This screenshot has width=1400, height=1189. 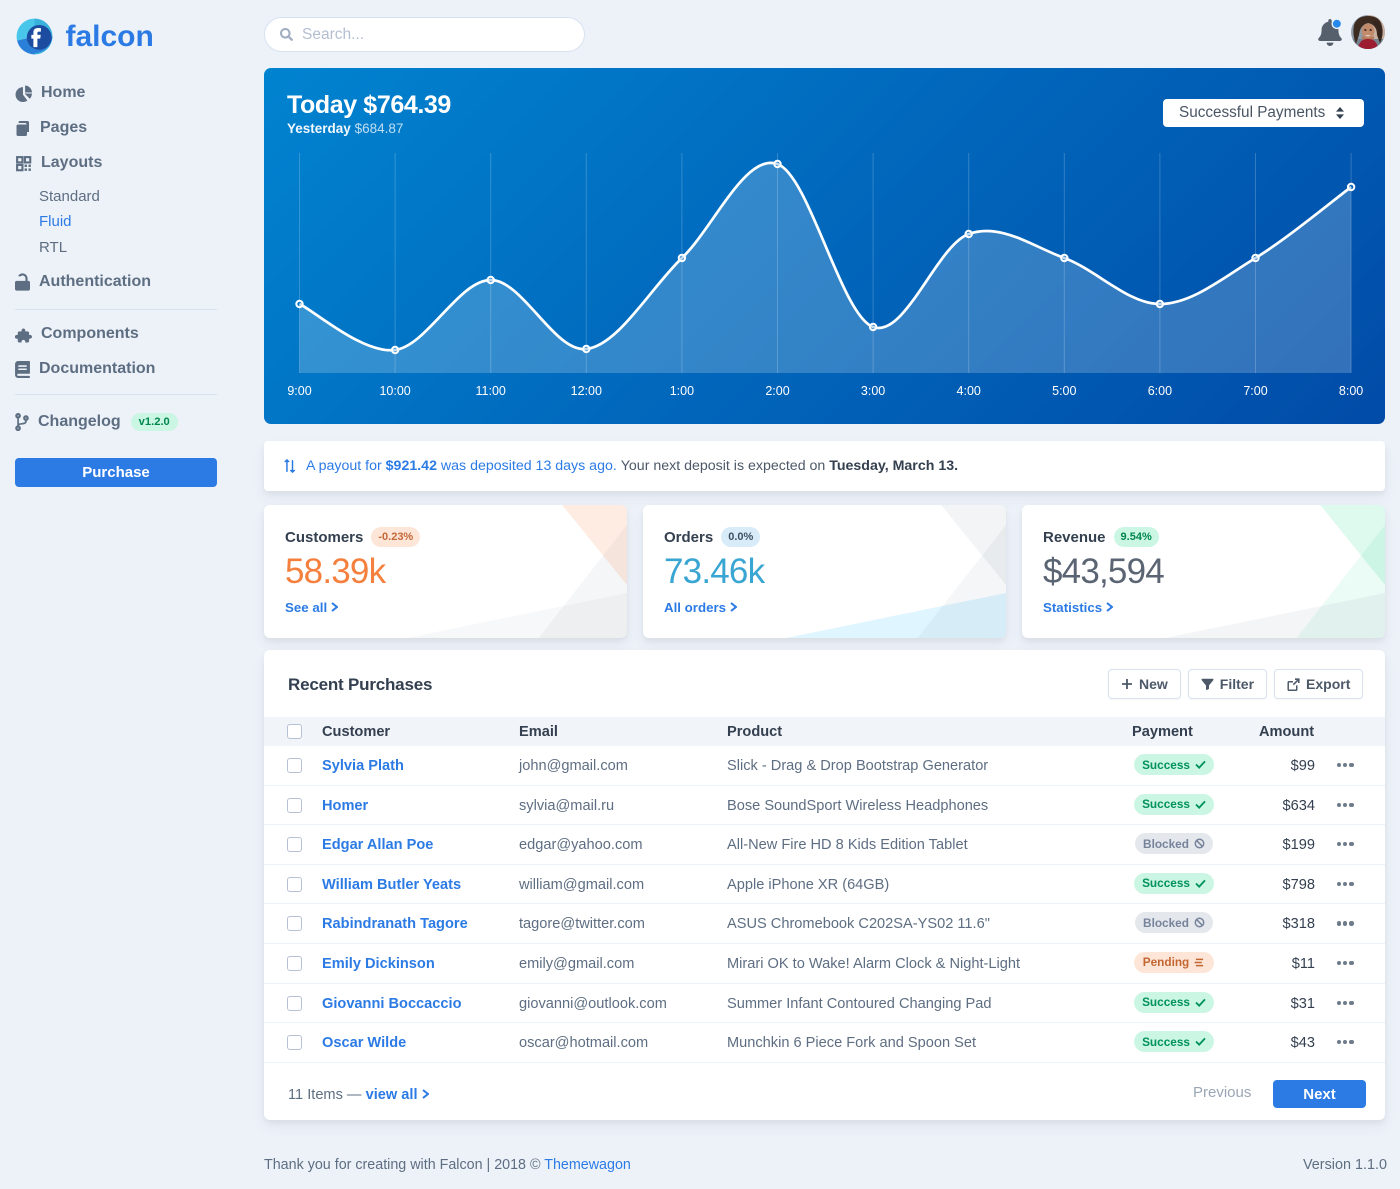 I want to click on svg-text: 6:00, so click(x=1160, y=391).